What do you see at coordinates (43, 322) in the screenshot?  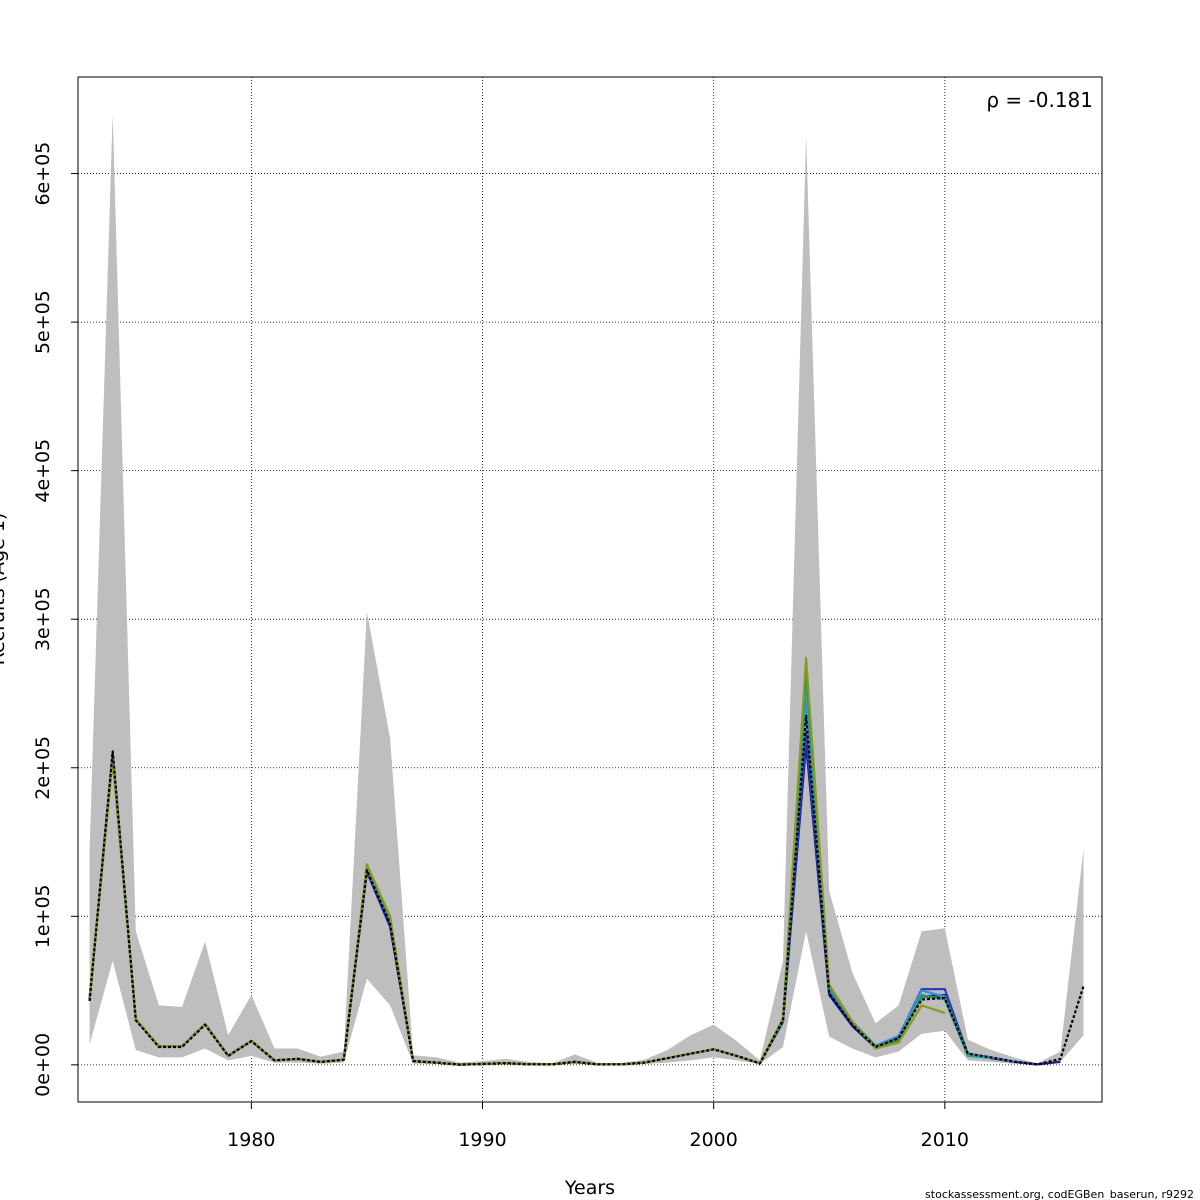 I see `y-tick-label-5: 5e+05` at bounding box center [43, 322].